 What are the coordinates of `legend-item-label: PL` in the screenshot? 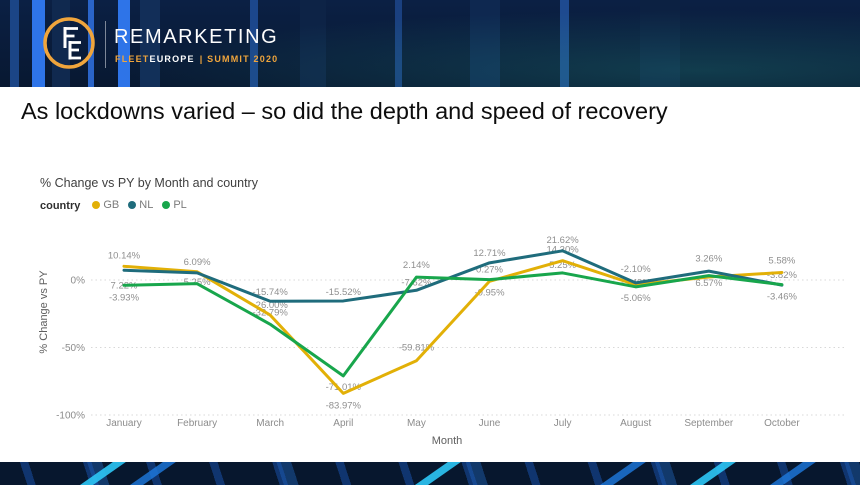 It's located at (180, 205).